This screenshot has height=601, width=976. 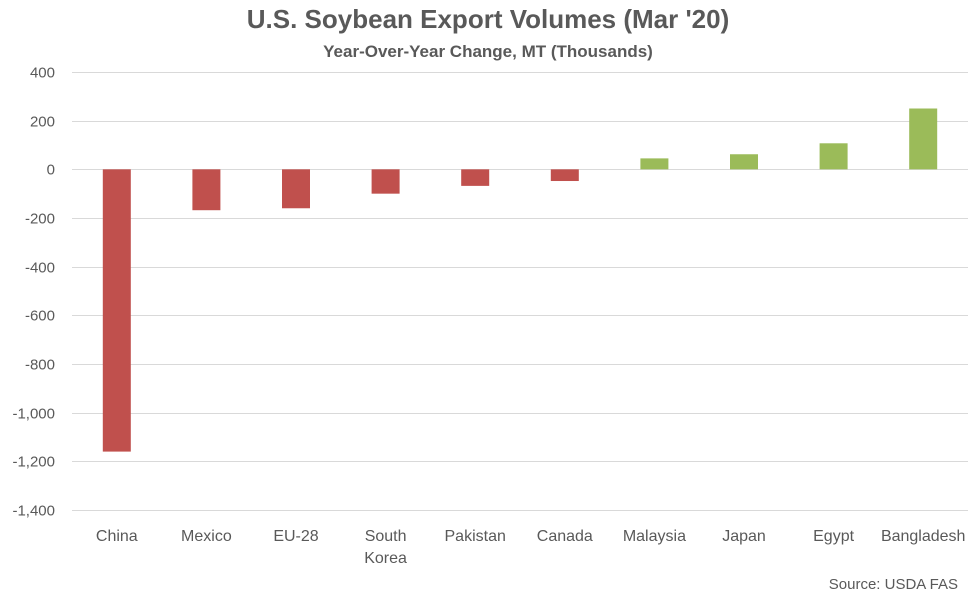 What do you see at coordinates (744, 536) in the screenshot?
I see `x-category-label: Japan` at bounding box center [744, 536].